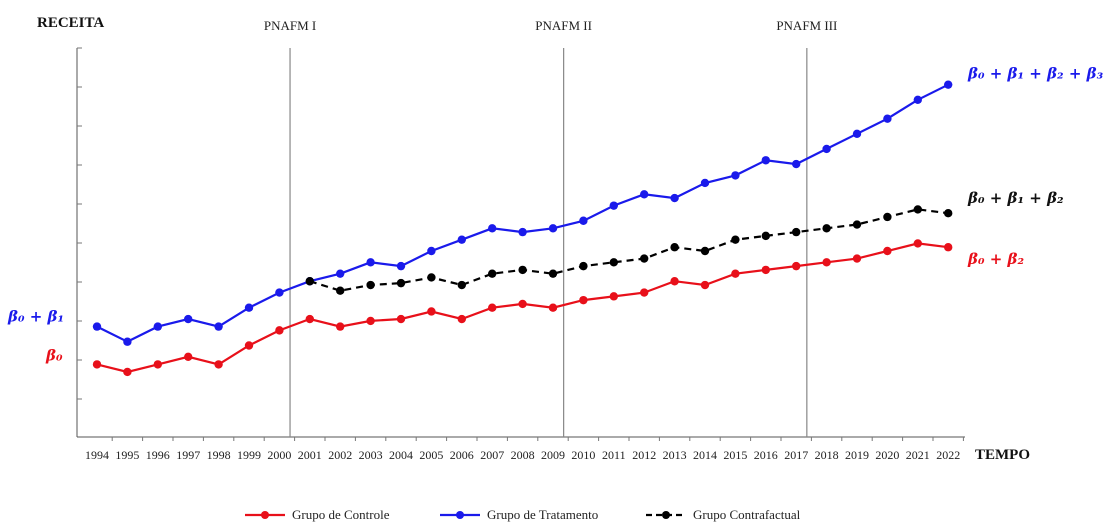  I want to click on end-label: β₀ + β₂, so click(996, 259).